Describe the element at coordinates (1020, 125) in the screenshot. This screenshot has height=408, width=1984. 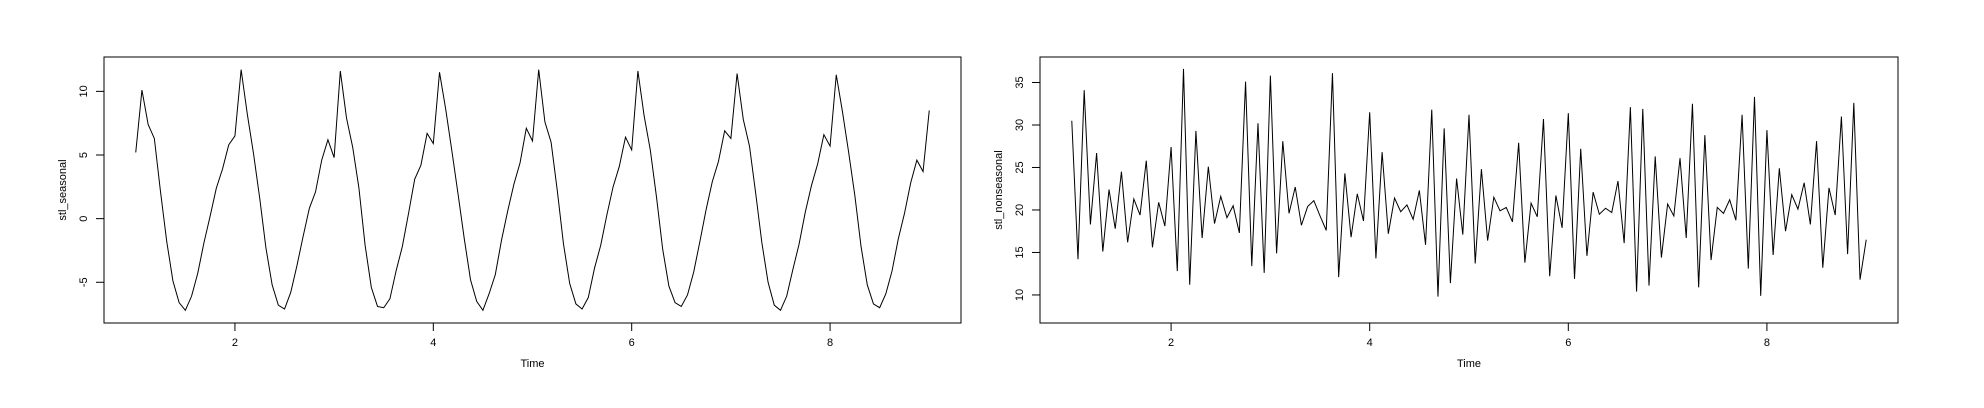
I see `y-tick-label: 30` at that location.